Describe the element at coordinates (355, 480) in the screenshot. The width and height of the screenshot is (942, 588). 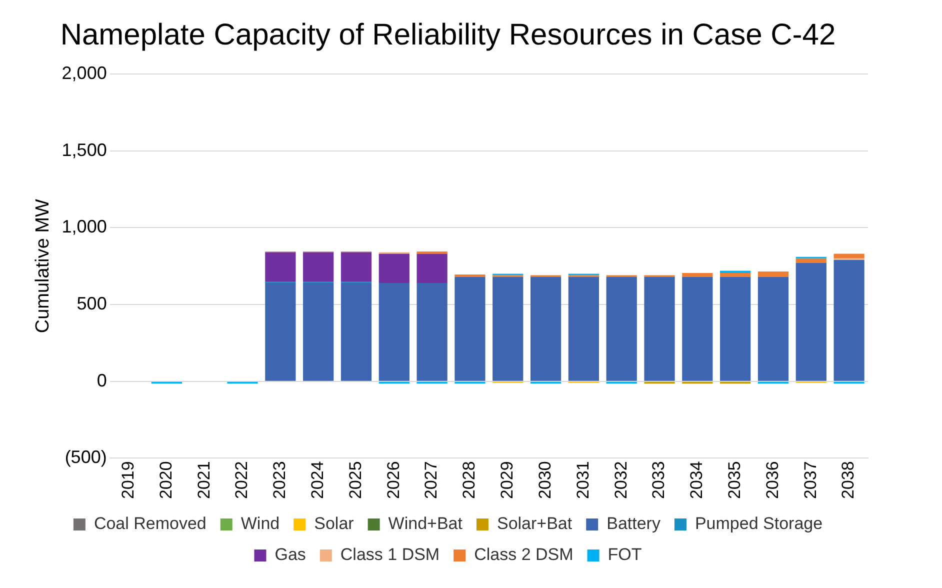
I see `x-tick-label: 2025` at that location.